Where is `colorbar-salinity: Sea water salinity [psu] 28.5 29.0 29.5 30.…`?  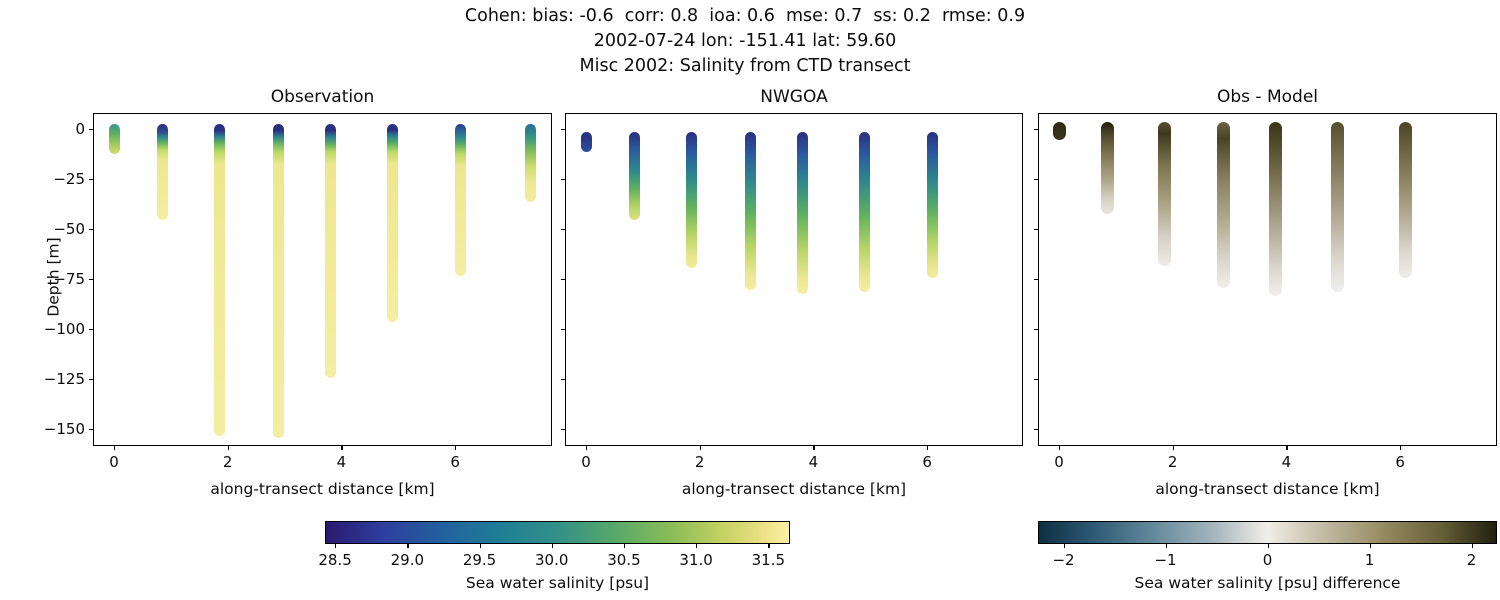 colorbar-salinity: Sea water salinity [psu] 28.5 29.0 29.5 30.… is located at coordinates (554, 556).